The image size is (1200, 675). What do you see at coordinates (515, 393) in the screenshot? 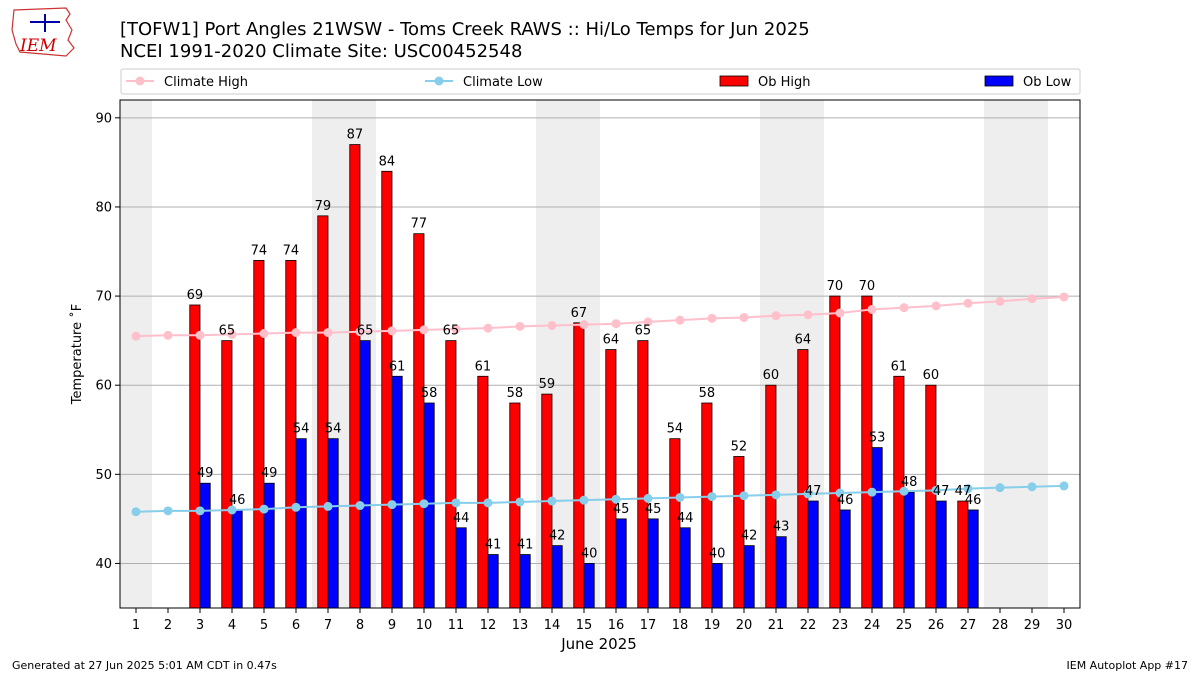
I see `ob-high-value-label: 58` at bounding box center [515, 393].